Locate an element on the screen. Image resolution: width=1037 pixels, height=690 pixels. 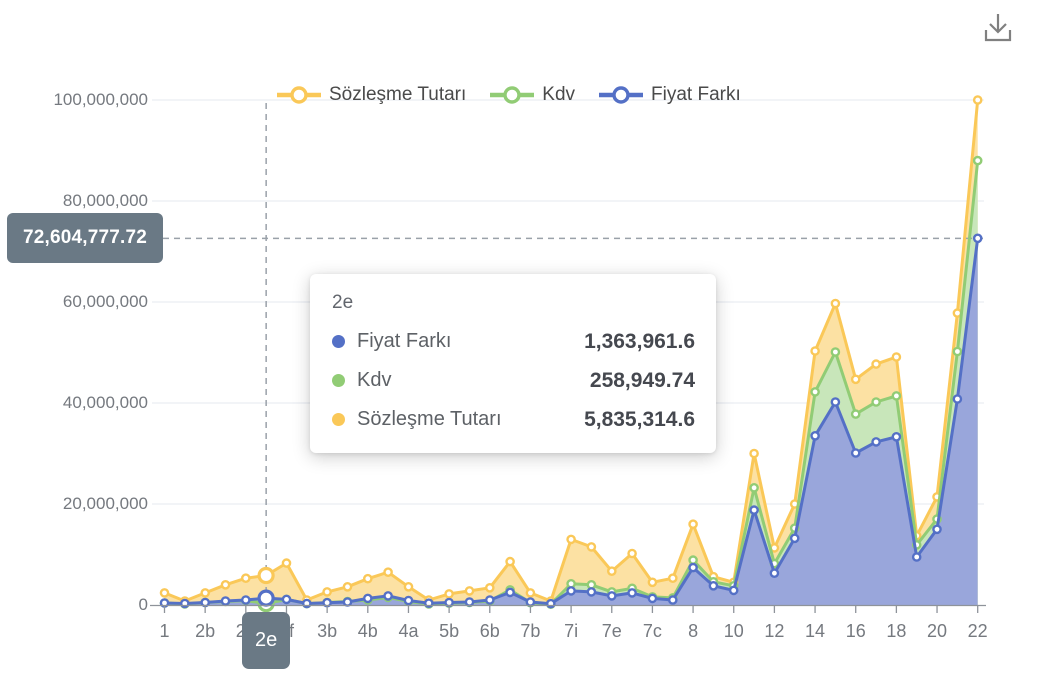
x-axispointer-badge: 2e is located at coordinates (266, 640).